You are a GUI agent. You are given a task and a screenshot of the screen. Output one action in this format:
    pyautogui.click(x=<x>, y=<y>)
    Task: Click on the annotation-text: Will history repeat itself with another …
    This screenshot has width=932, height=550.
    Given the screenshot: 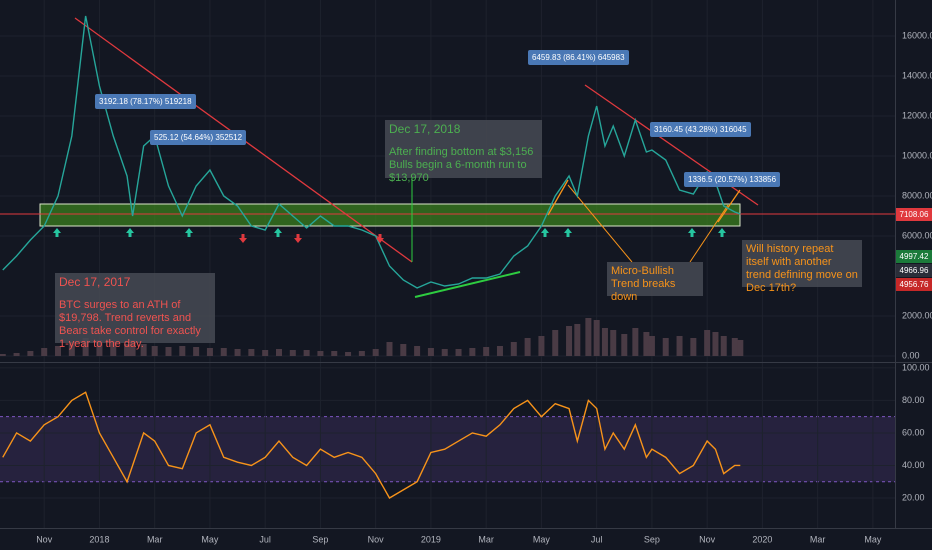 What is the action you would take?
    pyautogui.click(x=802, y=268)
    